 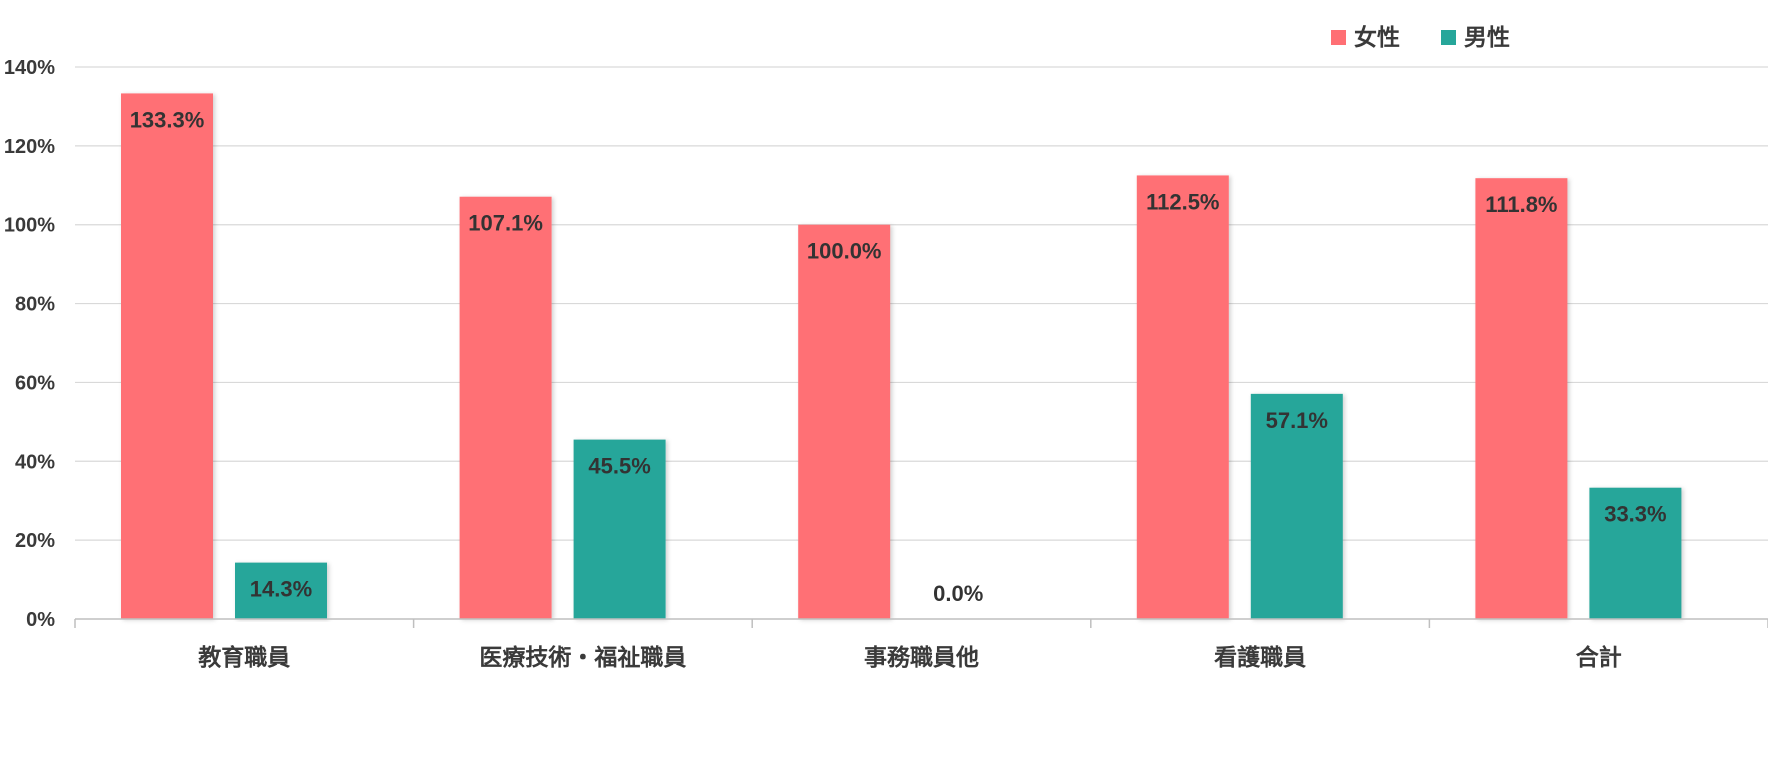 I want to click on legend-swatch-female, so click(x=1338, y=37).